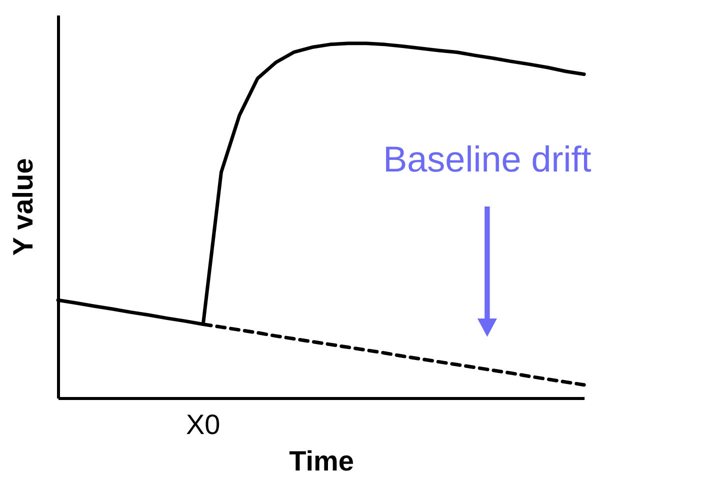 The width and height of the screenshot is (703, 488). I want to click on y-axis-title: Y value, so click(23, 207).